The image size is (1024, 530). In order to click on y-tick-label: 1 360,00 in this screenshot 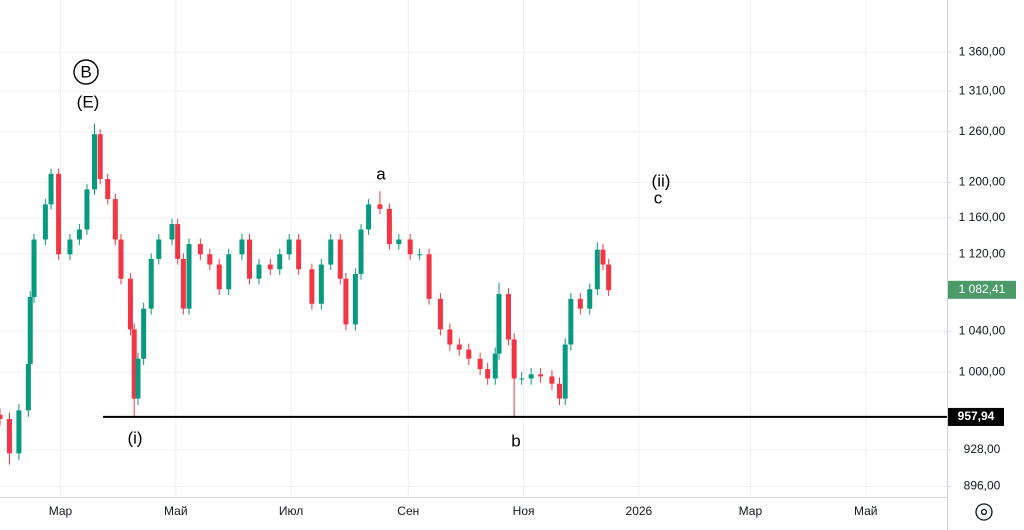, I will do `click(982, 51)`.